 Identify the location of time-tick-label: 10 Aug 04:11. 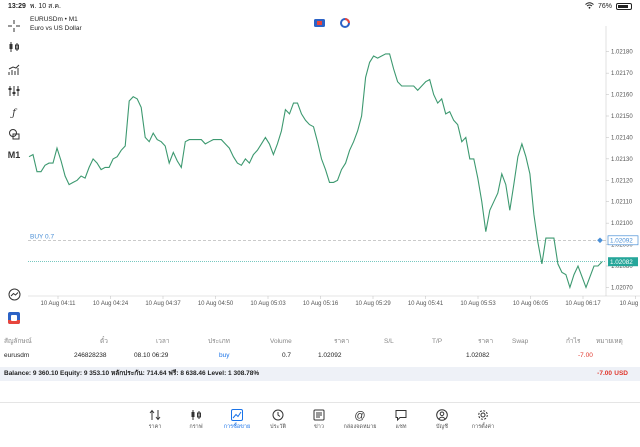
(59, 304).